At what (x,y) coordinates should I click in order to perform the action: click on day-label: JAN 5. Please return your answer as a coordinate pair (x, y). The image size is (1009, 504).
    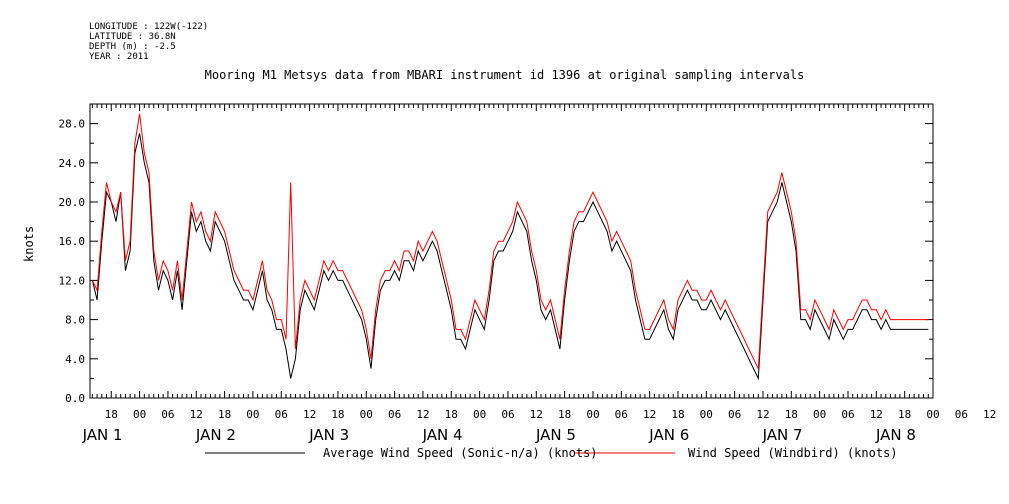
    Looking at the image, I should click on (555, 435).